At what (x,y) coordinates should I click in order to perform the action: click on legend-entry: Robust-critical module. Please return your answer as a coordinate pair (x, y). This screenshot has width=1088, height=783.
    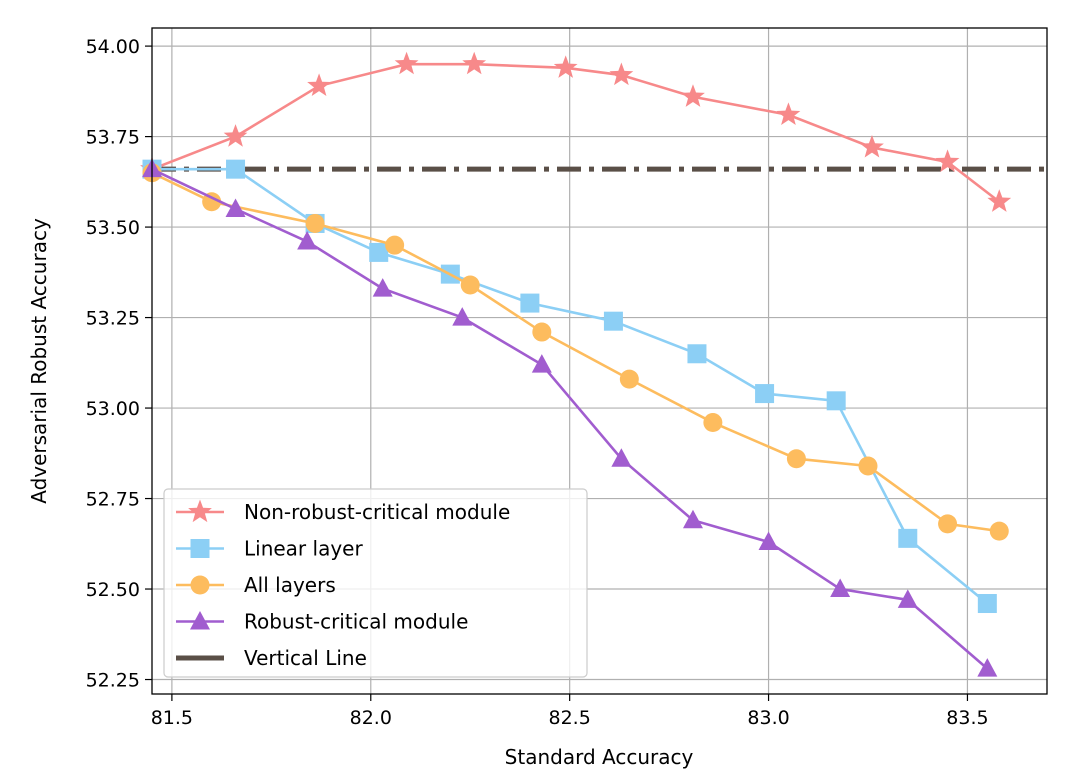
    Looking at the image, I should click on (322, 622).